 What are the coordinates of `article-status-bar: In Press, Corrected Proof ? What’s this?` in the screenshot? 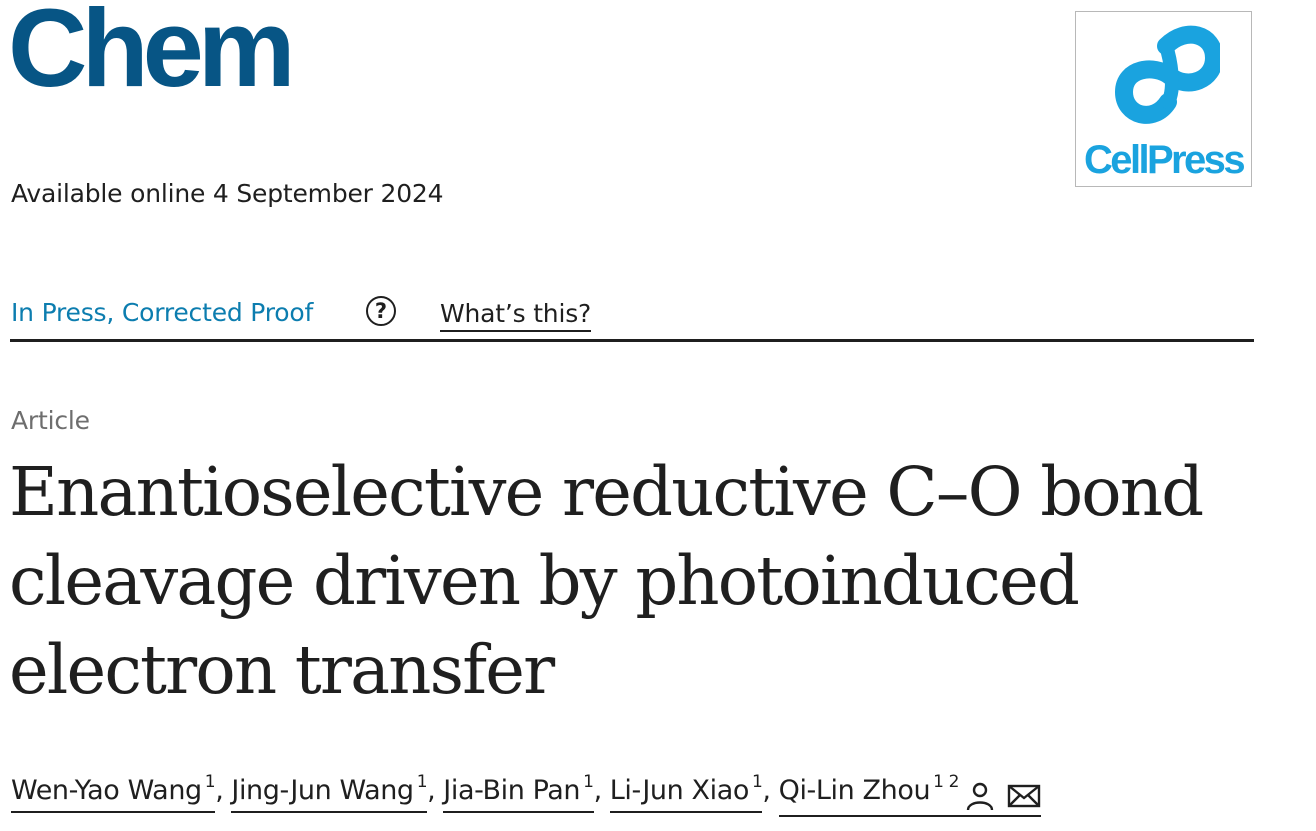 It's located at (632, 317).